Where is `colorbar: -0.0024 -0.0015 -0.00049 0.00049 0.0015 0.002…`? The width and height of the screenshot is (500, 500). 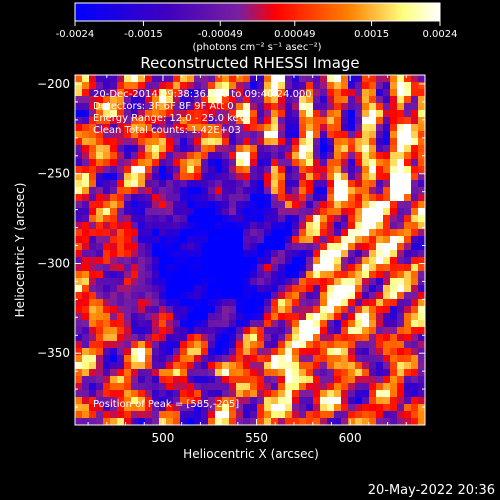
colorbar: -0.0024 -0.0015 -0.00049 0.00049 0.0015 0.002… is located at coordinates (257, 27).